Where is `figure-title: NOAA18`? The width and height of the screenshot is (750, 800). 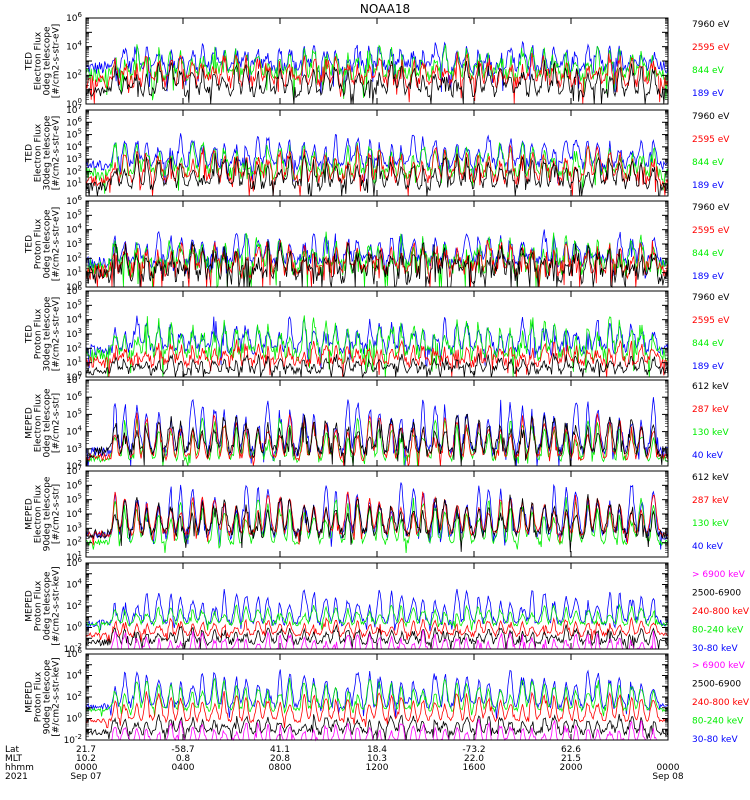
figure-title: NOAA18 is located at coordinates (385, 9).